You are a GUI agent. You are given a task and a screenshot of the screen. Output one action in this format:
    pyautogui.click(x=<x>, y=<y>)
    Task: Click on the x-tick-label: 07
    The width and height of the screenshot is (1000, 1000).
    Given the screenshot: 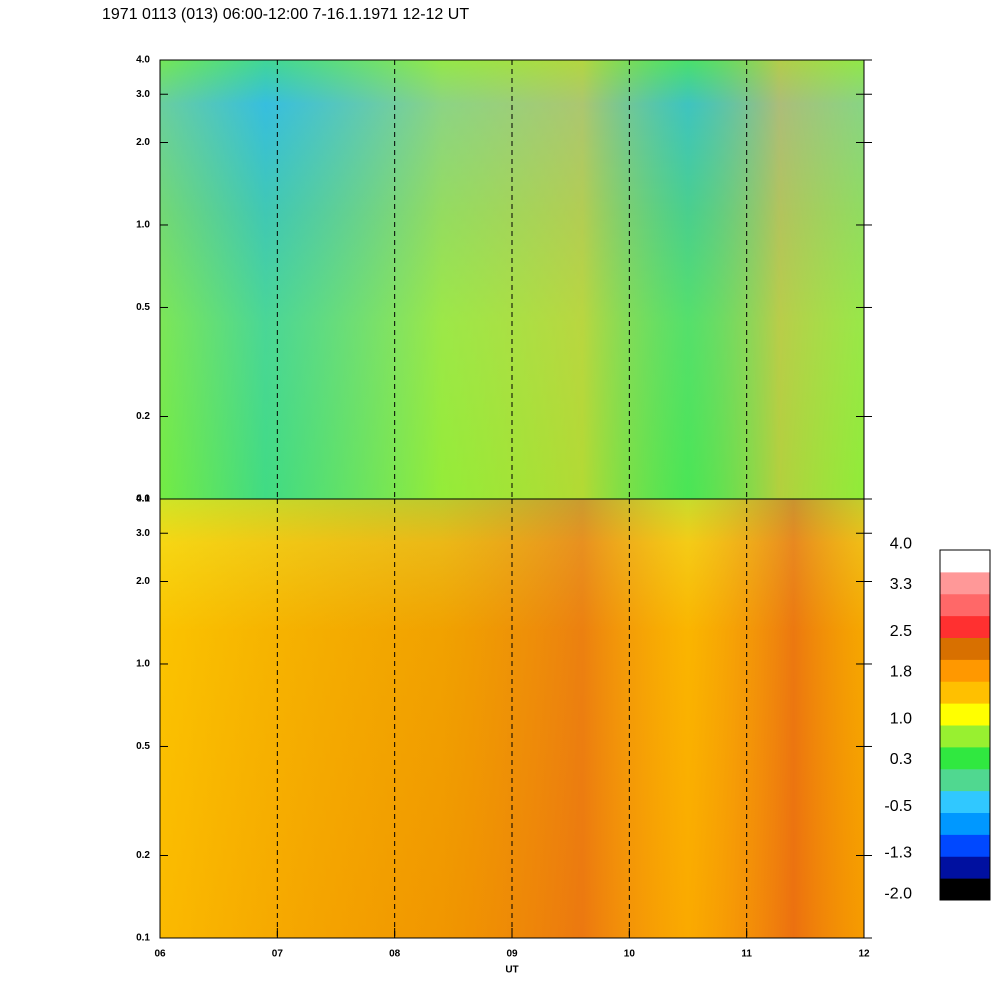 What is the action you would take?
    pyautogui.click(x=278, y=954)
    